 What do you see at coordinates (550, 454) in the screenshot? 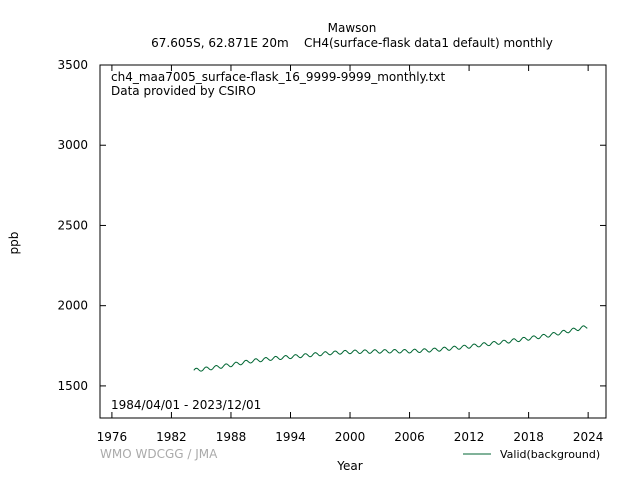
I see `legend-label: Valid(background)` at bounding box center [550, 454].